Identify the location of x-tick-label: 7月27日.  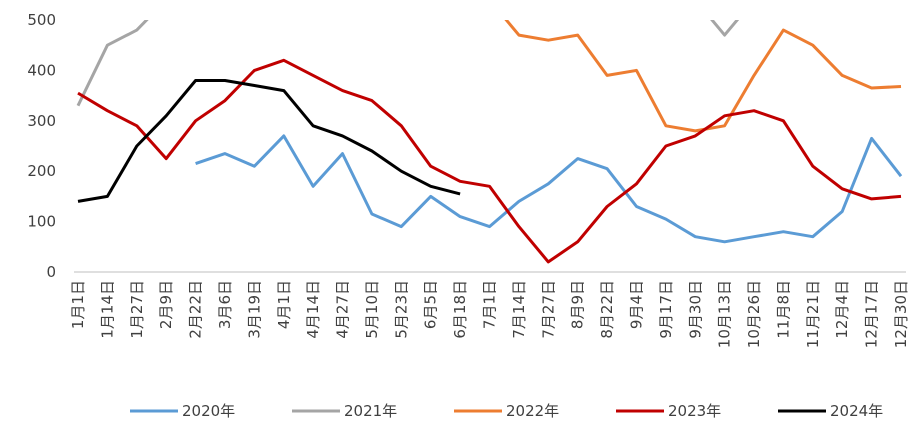
(548, 309).